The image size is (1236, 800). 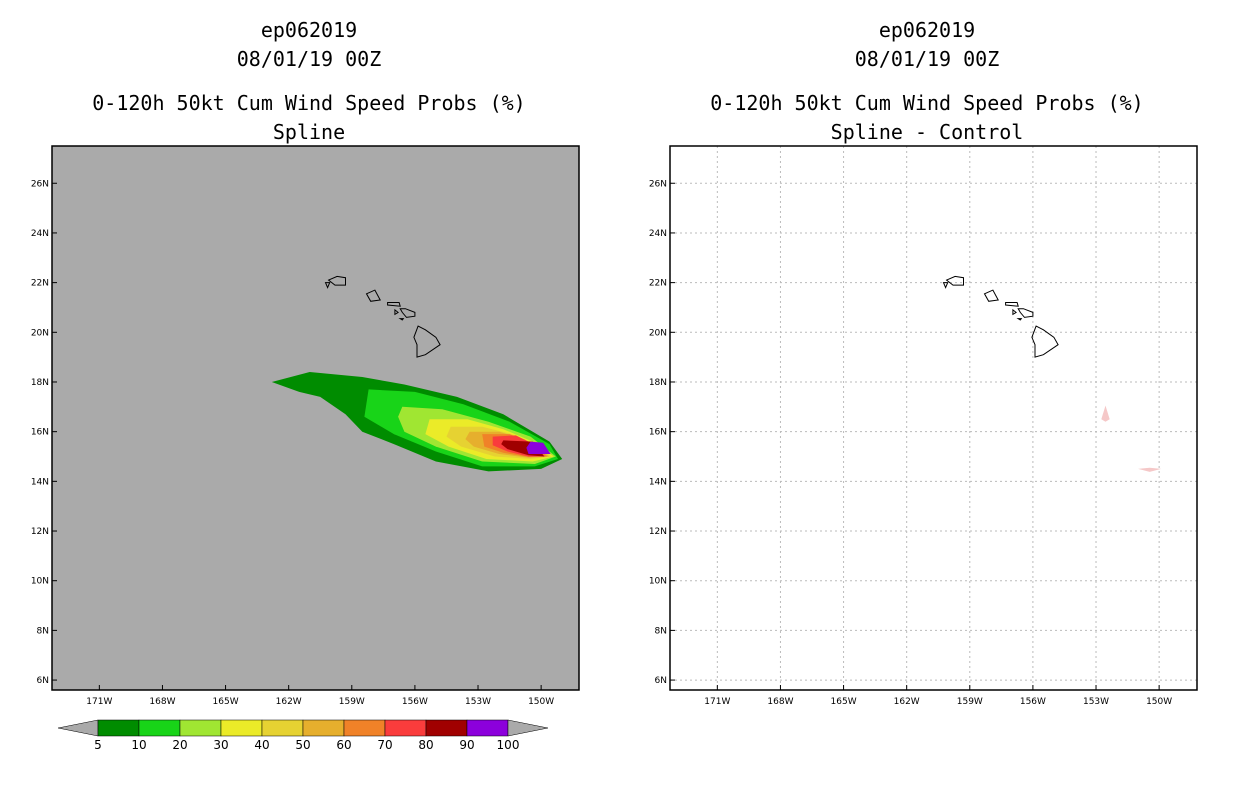 I want to click on left-date-title: 08/01/19 00Z, so click(x=309, y=59).